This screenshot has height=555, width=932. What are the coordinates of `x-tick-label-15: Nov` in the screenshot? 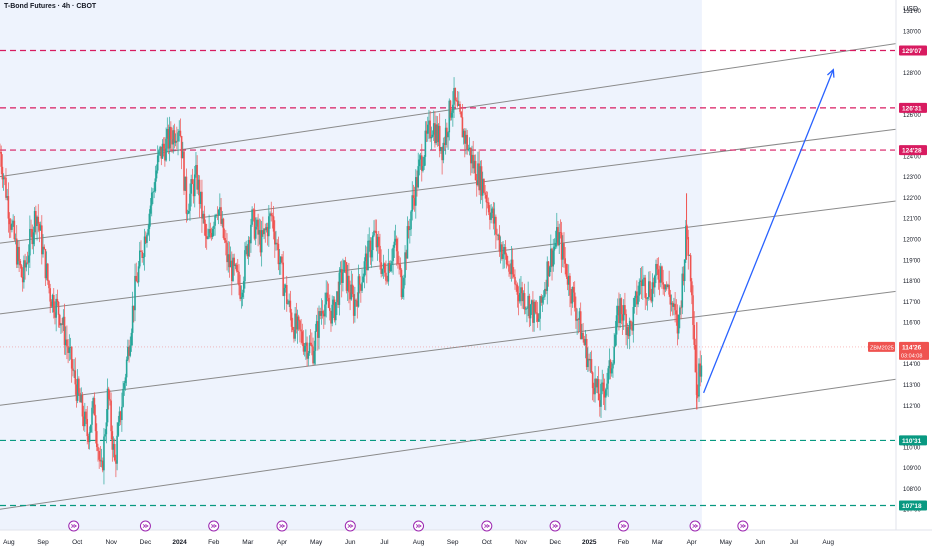 It's located at (521, 542).